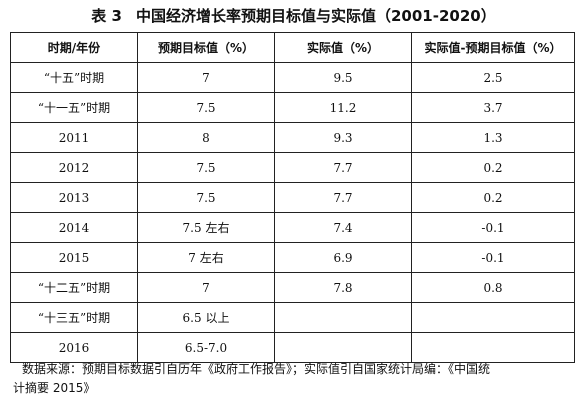  I want to click on table-row: “十五”时期 7 9.5 2.5, so click(292, 77).